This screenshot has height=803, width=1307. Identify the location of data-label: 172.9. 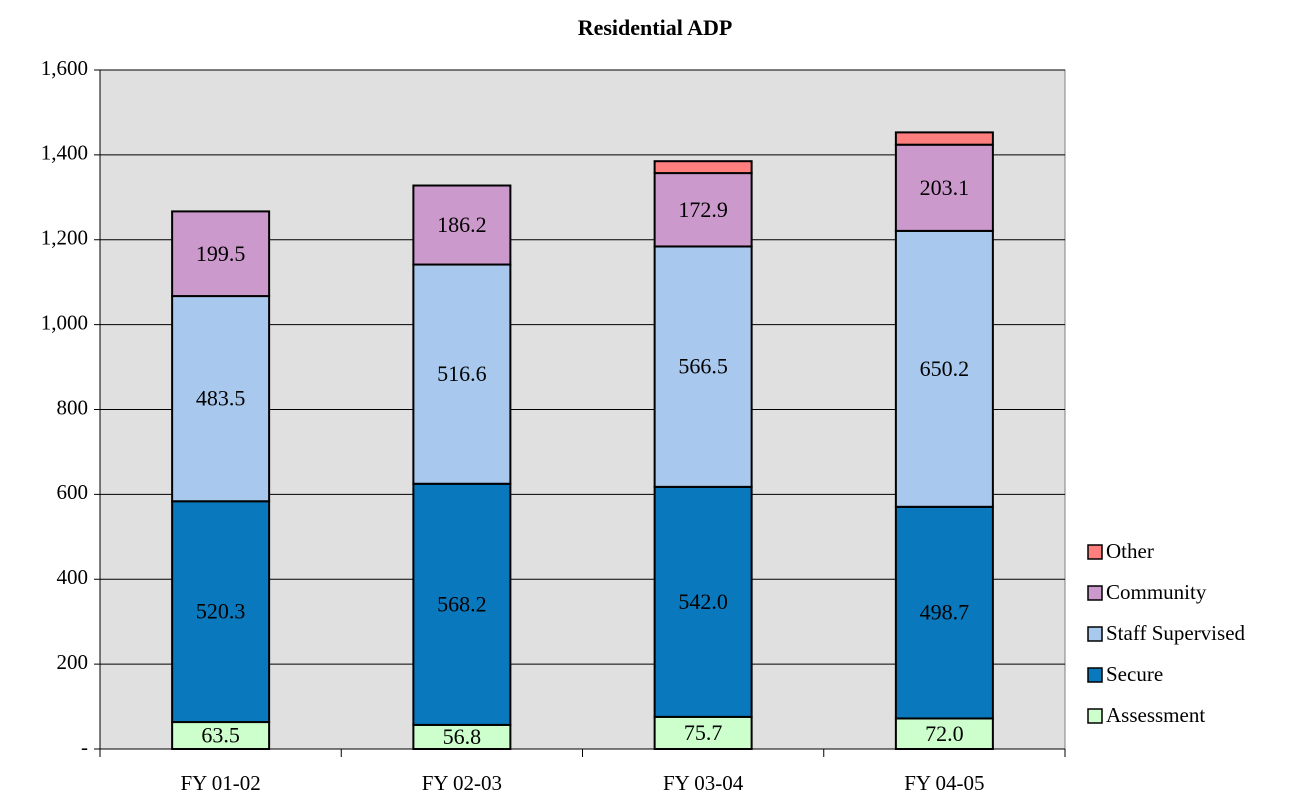
(703, 209).